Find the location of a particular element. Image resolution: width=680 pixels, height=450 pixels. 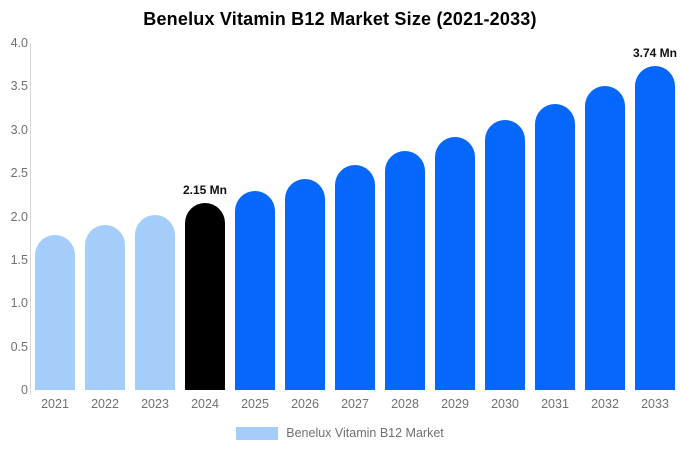

legend-label: Benelux Vitamin B12 Market is located at coordinates (365, 433).